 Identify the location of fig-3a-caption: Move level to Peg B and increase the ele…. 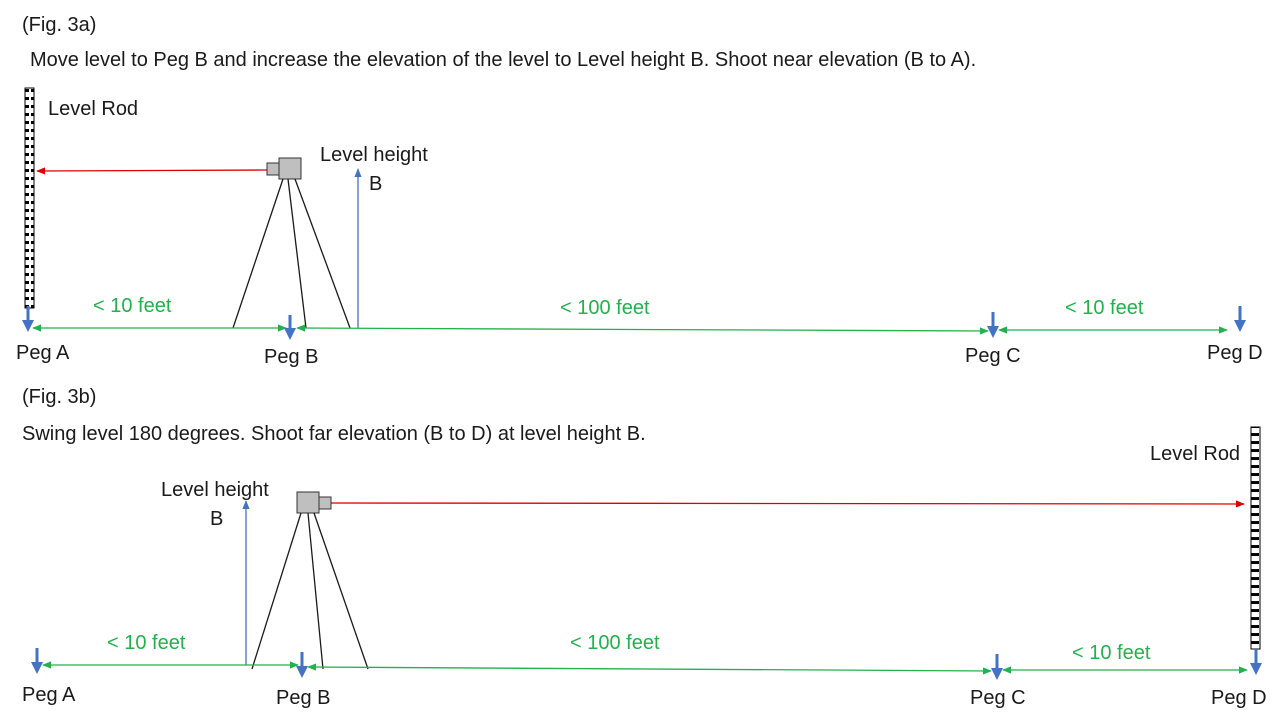
(503, 60).